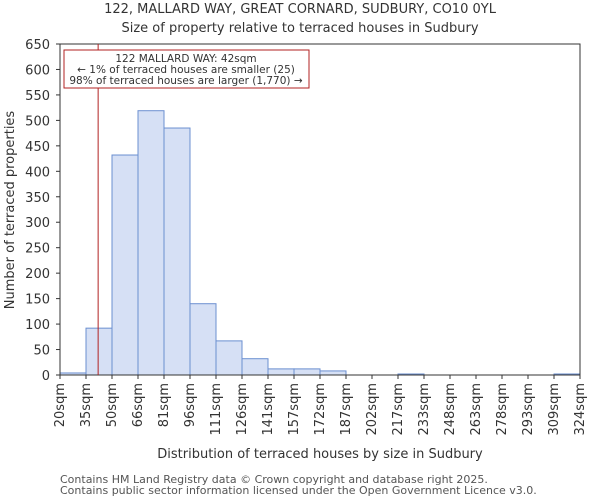 The width and height of the screenshot is (600, 500). I want to click on y-tick-label: 300, so click(37, 223).